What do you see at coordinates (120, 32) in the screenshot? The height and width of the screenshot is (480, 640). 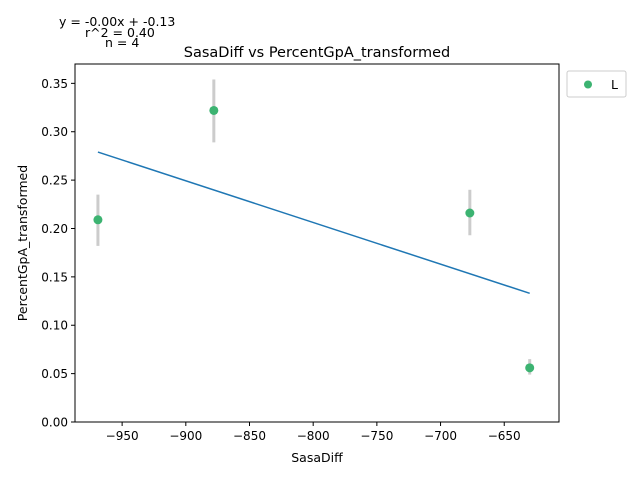 I see `annotation-r-squared: r^2 = 0.40` at bounding box center [120, 32].